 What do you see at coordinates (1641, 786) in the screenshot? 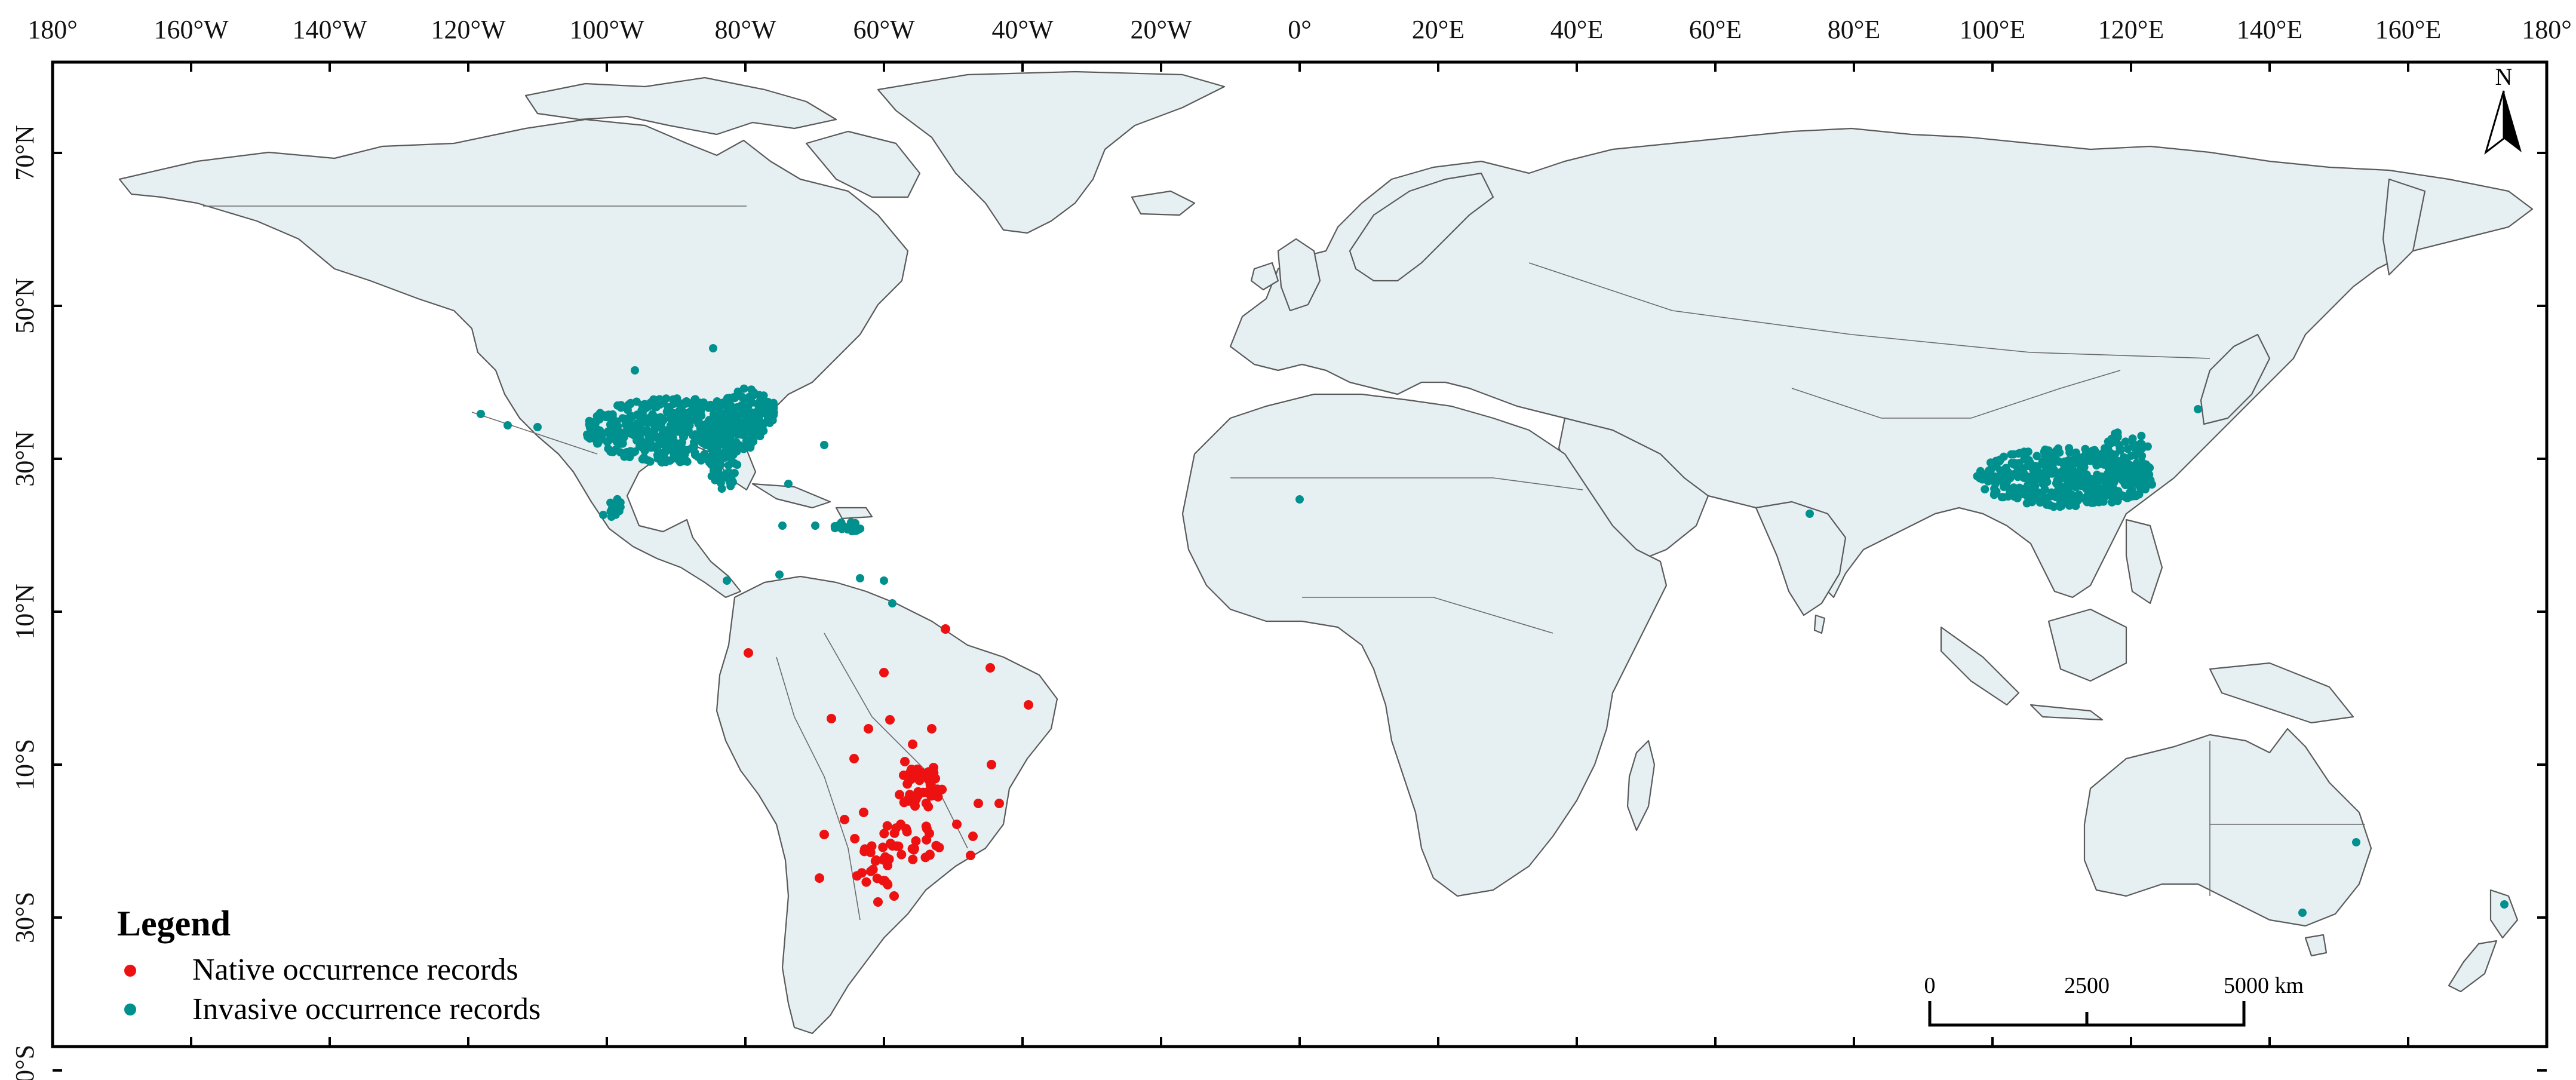
I see `madagascar` at bounding box center [1641, 786].